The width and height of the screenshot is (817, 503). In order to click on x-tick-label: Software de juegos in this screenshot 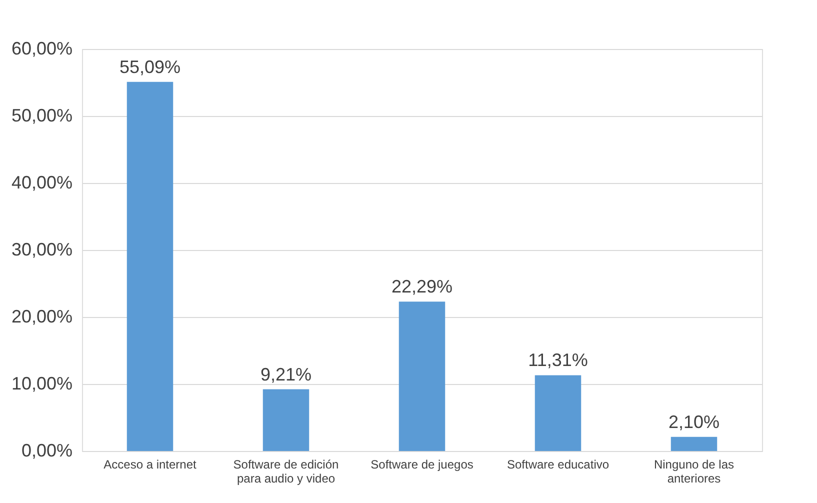, I will do `click(422, 465)`.